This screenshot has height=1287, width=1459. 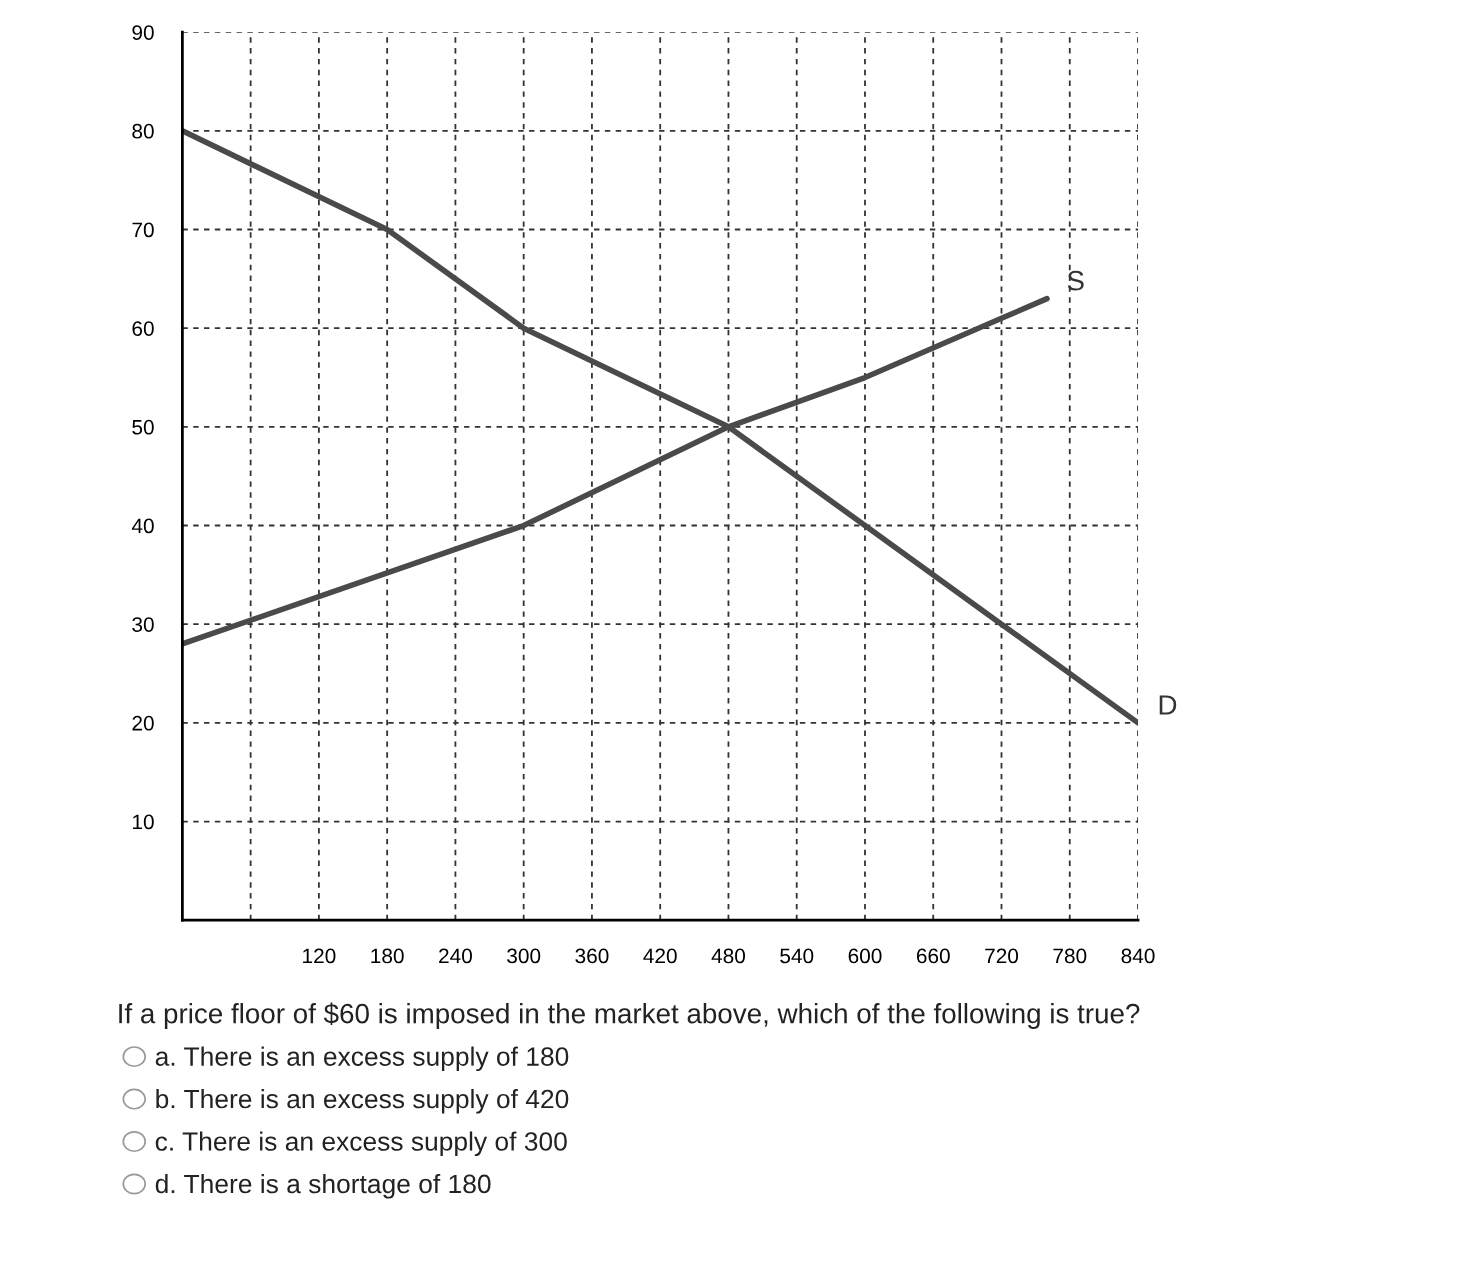 What do you see at coordinates (319, 956) in the screenshot?
I see `x-tick-label: 120` at bounding box center [319, 956].